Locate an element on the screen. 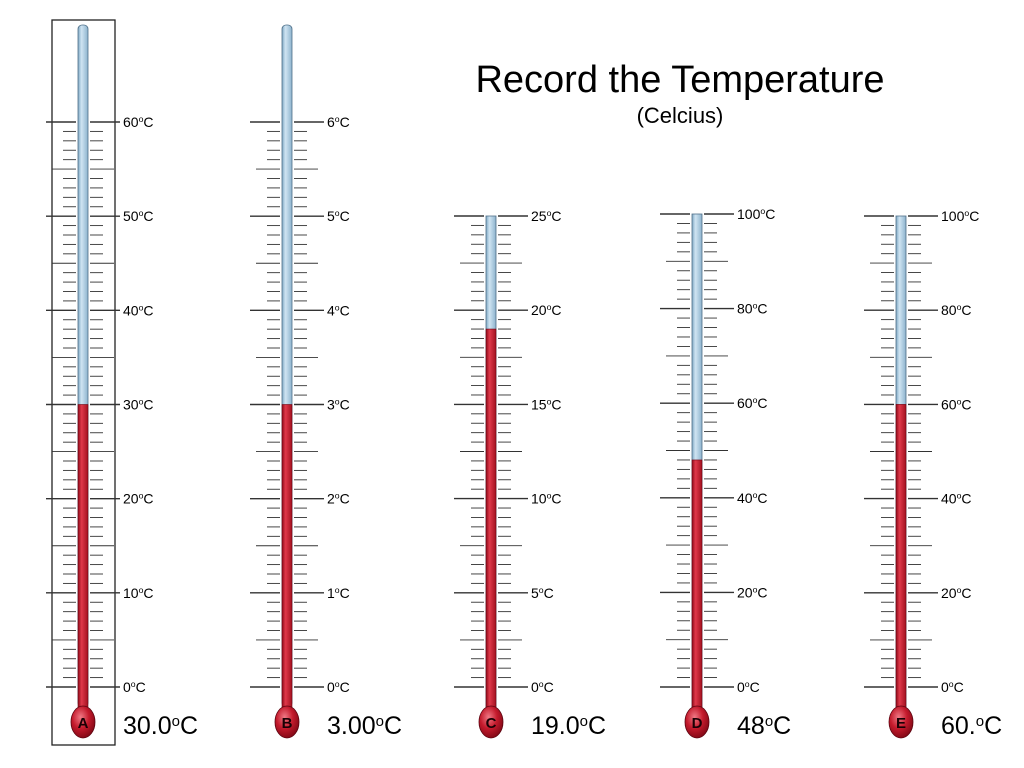 Image resolution: width=1024 pixels, height=768 pixels. scale-label: 50oC is located at coordinates (138, 216).